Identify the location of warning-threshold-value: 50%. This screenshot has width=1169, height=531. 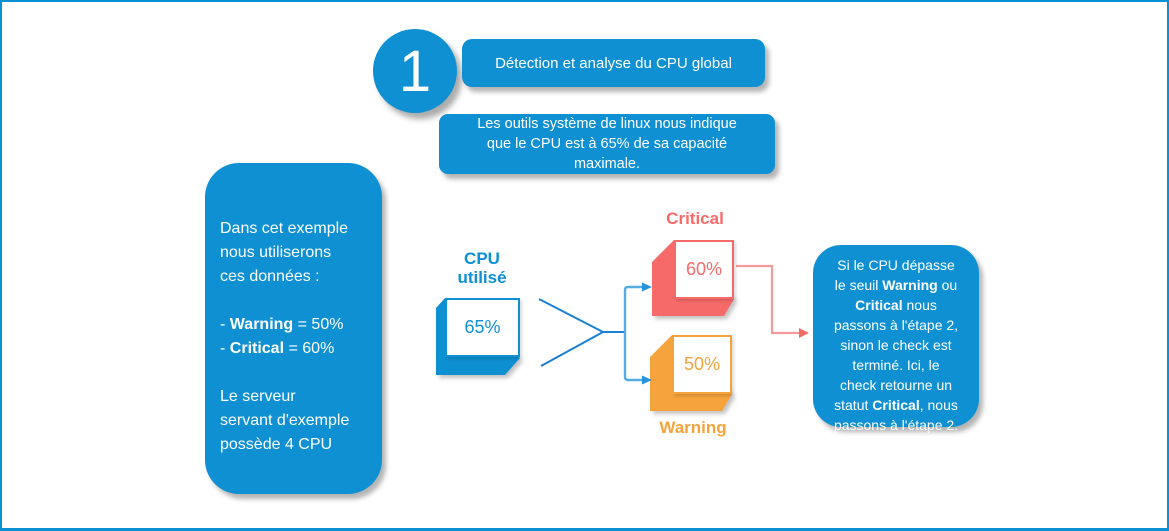
(702, 364).